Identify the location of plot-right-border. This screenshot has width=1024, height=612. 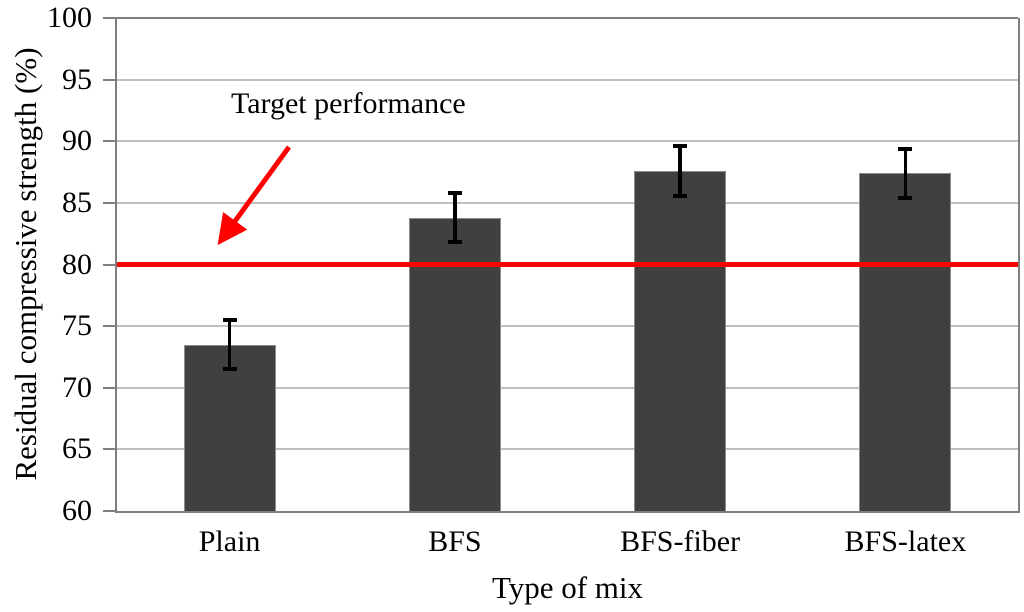
(1019, 265).